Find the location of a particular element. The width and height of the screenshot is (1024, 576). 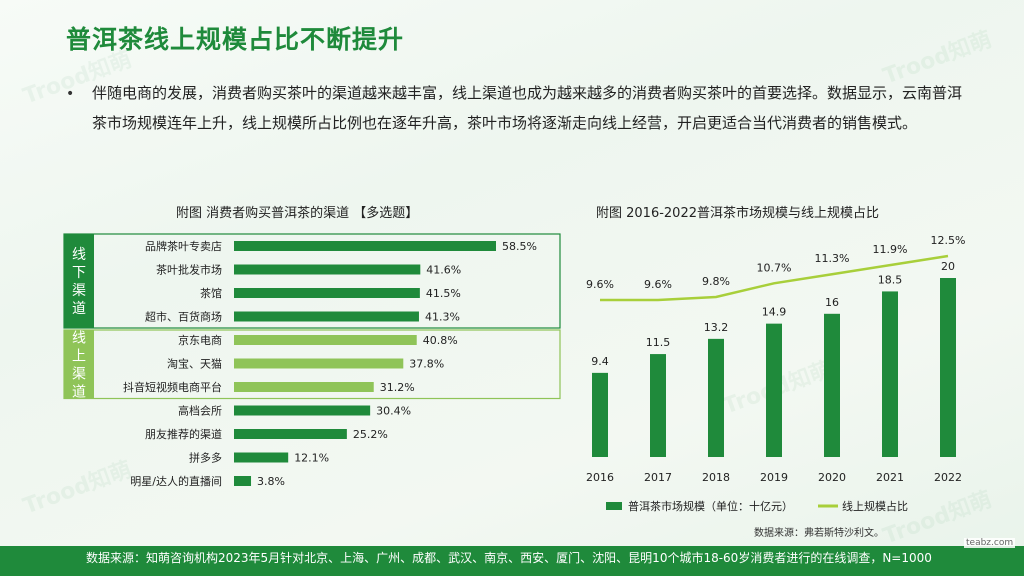

channel-label: 朋友推荐的渠道 is located at coordinates (183, 434).